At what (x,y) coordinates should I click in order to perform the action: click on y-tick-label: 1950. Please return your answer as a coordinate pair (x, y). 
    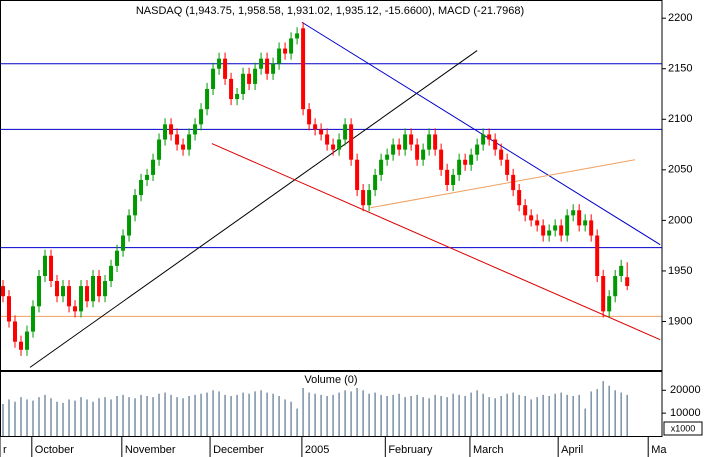
    Looking at the image, I should click on (680, 271).